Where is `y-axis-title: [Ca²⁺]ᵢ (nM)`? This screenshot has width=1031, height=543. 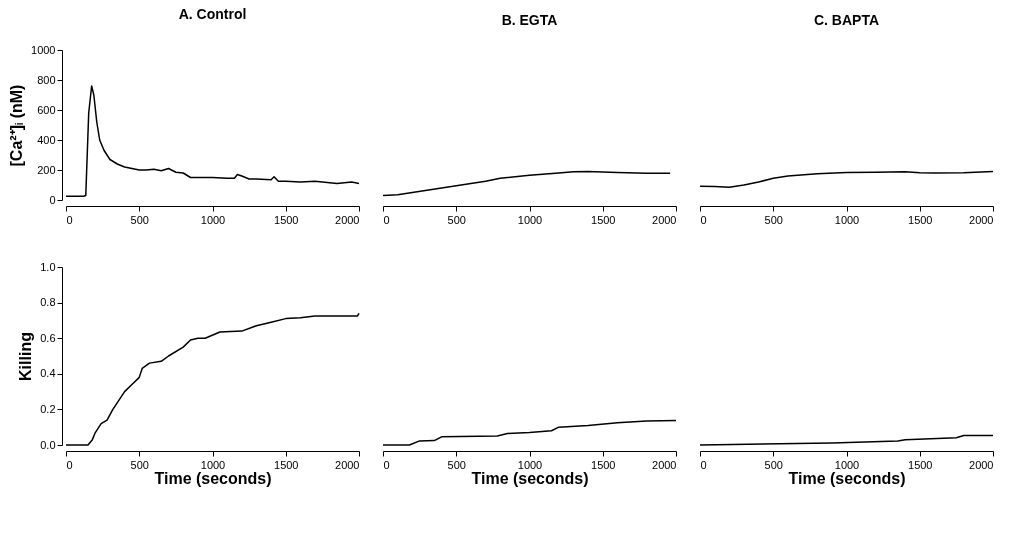
y-axis-title: [Ca²⁺]ᵢ (nM) is located at coordinates (17, 125).